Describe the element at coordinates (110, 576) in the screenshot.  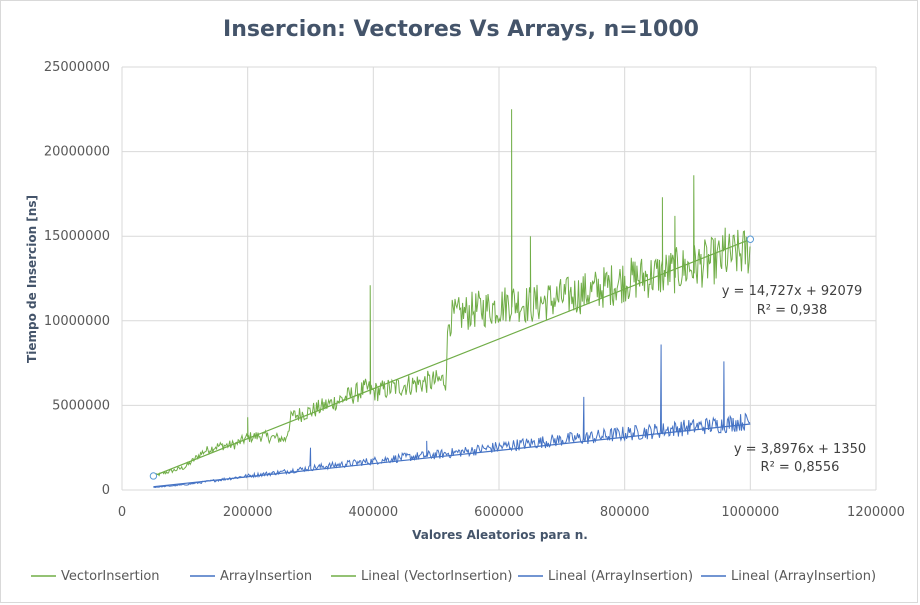
I see `legend-label: VectorInsertion` at that location.